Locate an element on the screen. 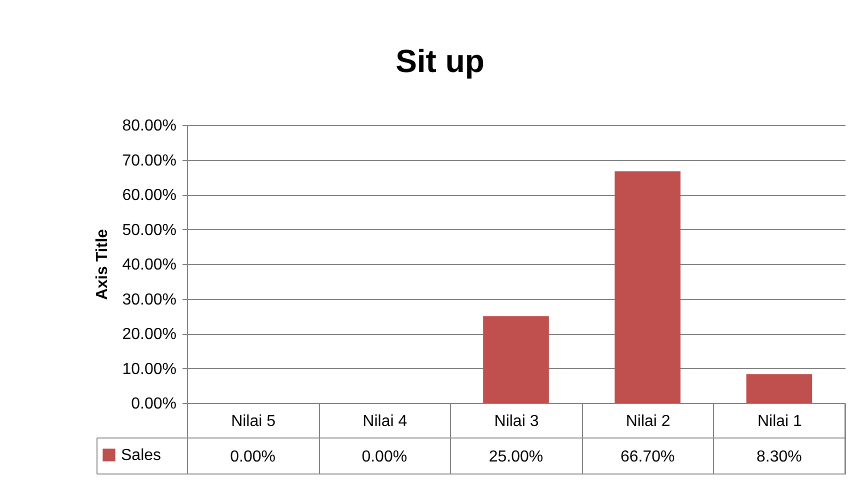  y-tick-label: 40.00% is located at coordinates (149, 265).